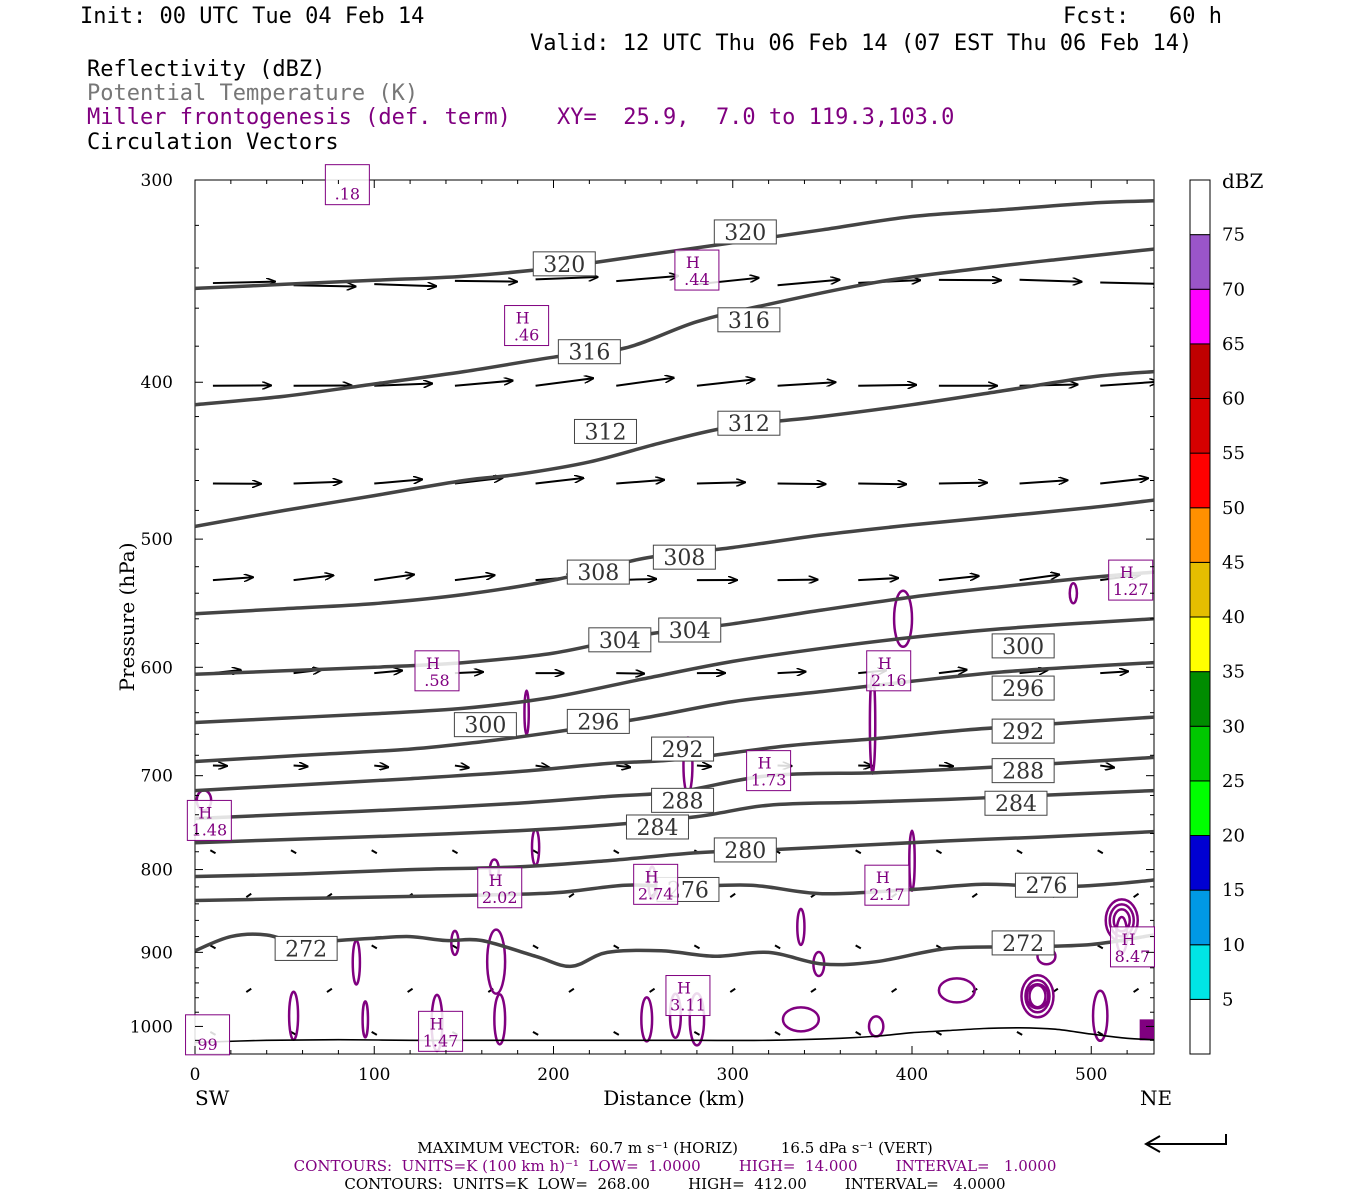  I want to click on frontogenesis-max-value: .18, so click(347, 194).